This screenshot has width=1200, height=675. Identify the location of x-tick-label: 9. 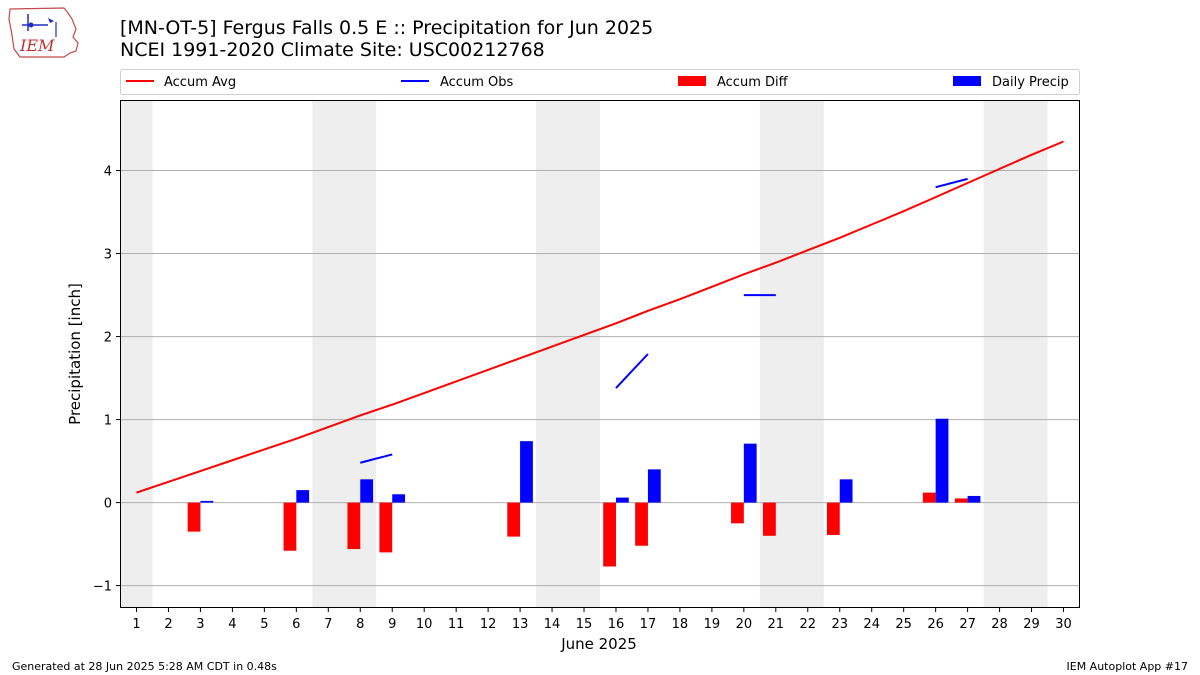
(392, 624).